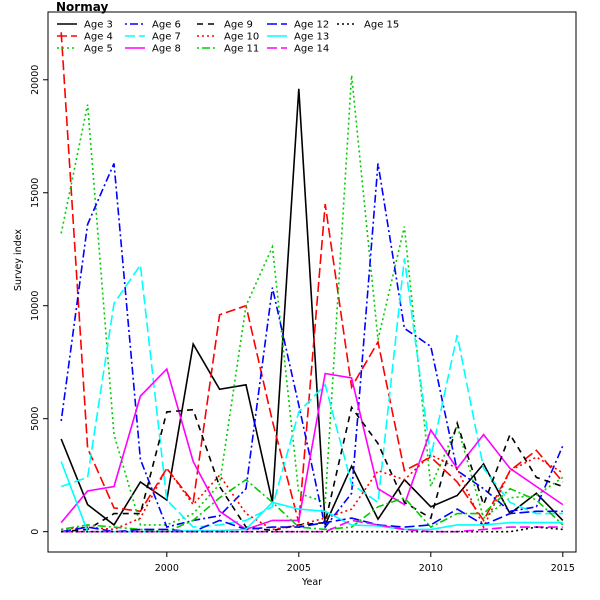 The height and width of the screenshot is (600, 600). I want to click on y-tick-label: 10000, so click(35, 306).